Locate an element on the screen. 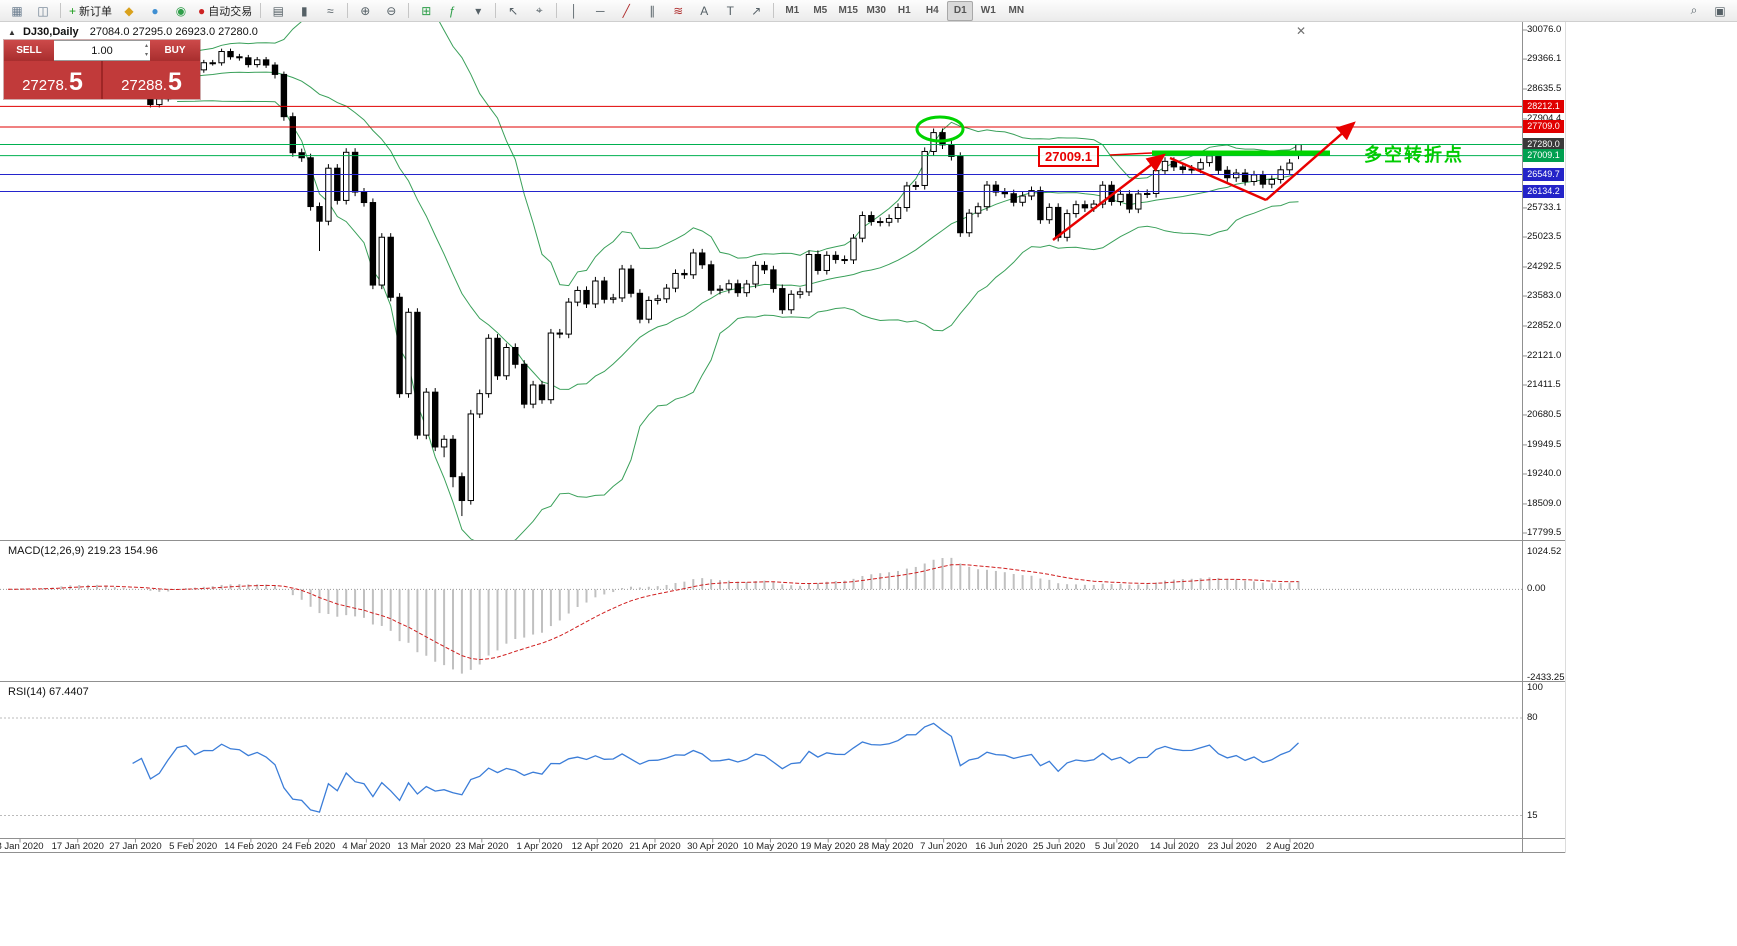 This screenshot has height=946, width=1737. lot-spinner: ▴ ▾ is located at coordinates (146, 51).